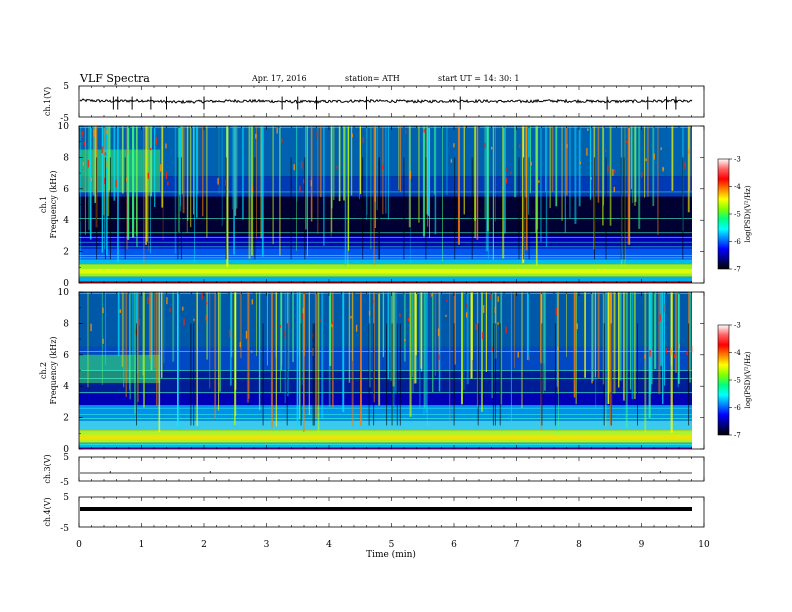 The height and width of the screenshot is (612, 792). What do you see at coordinates (64, 293) in the screenshot?
I see `y-tick-label: 10` at bounding box center [64, 293].